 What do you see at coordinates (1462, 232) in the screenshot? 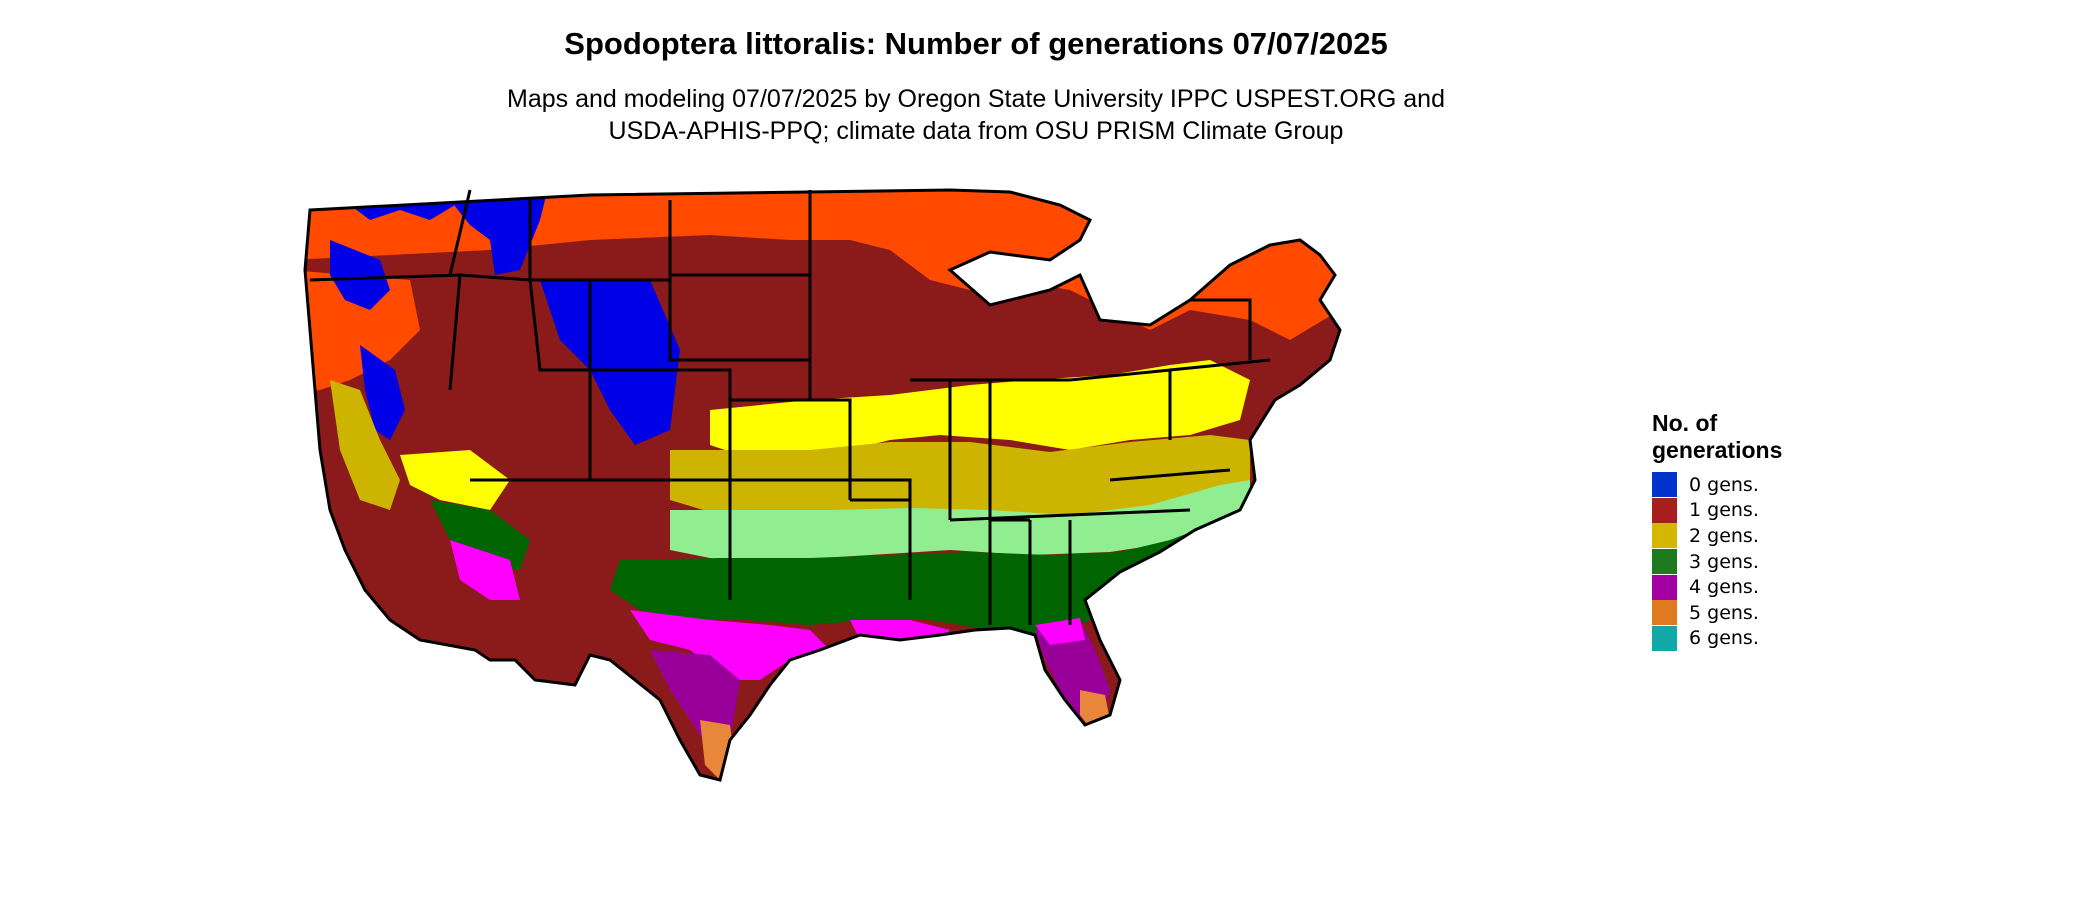
I see `zone-zero-maine` at bounding box center [1462, 232].